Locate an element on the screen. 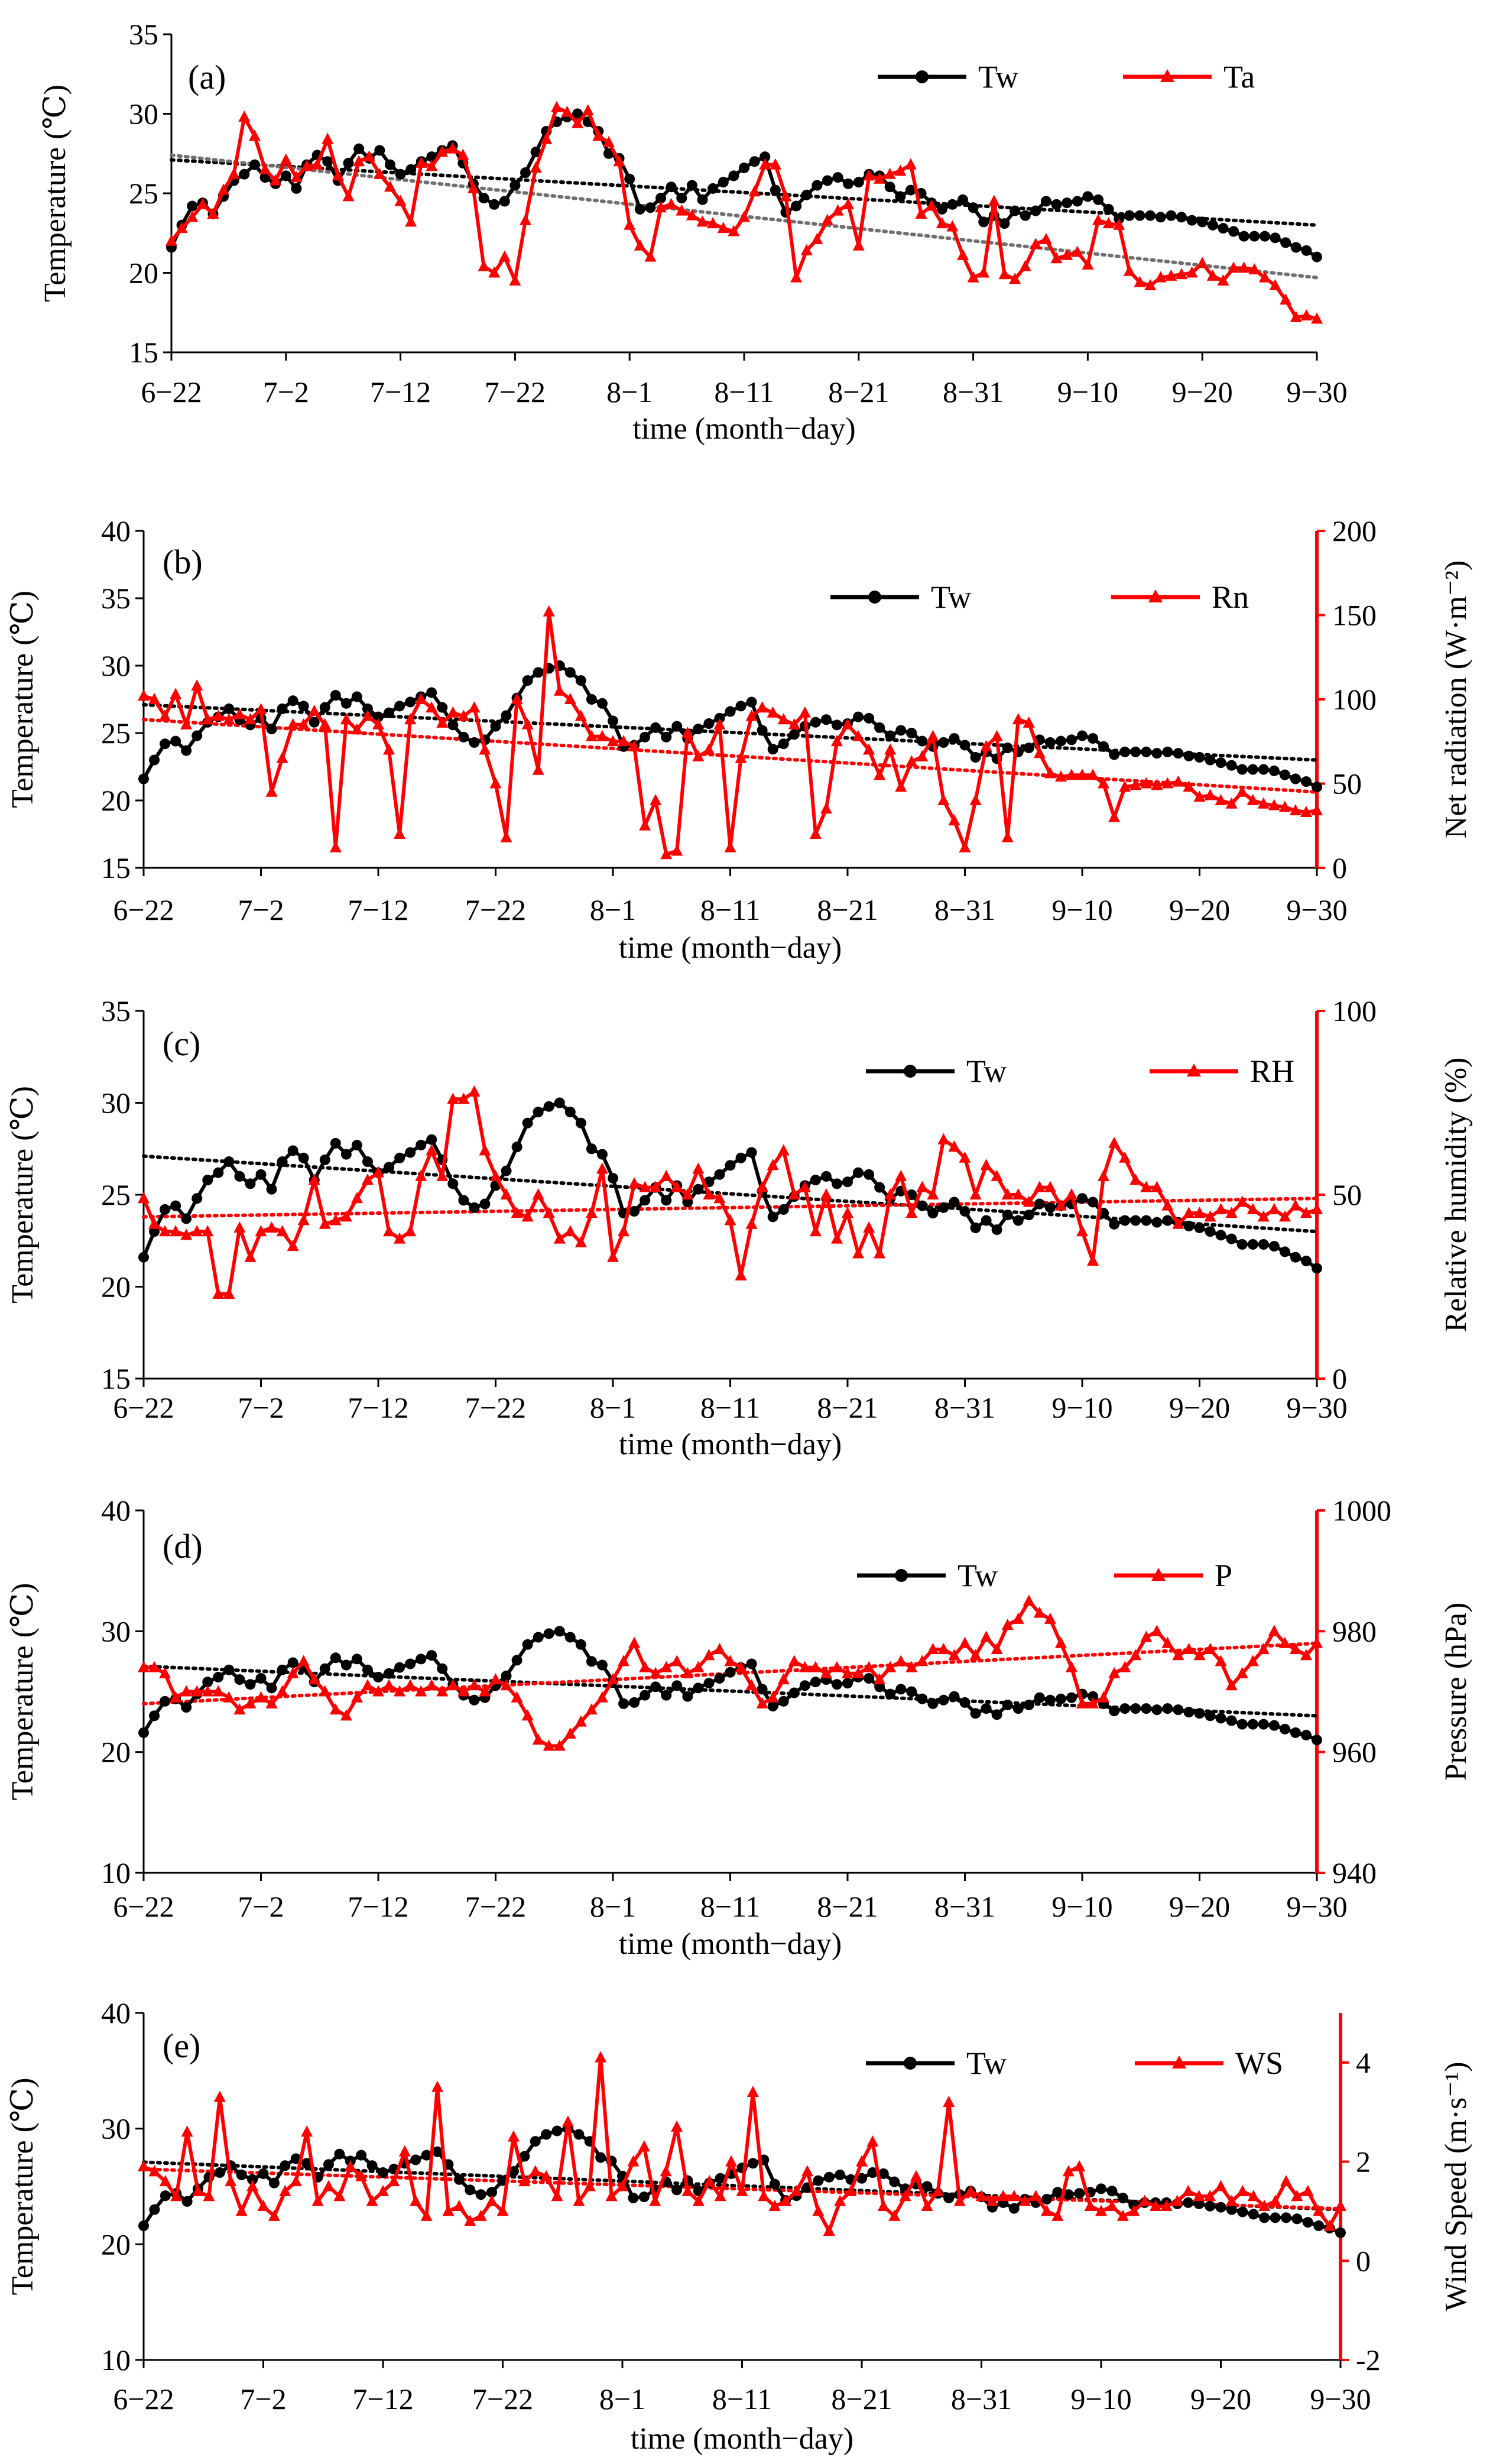 The image size is (1493, 2464). y-tick-label-right: 940 is located at coordinates (1354, 1872).